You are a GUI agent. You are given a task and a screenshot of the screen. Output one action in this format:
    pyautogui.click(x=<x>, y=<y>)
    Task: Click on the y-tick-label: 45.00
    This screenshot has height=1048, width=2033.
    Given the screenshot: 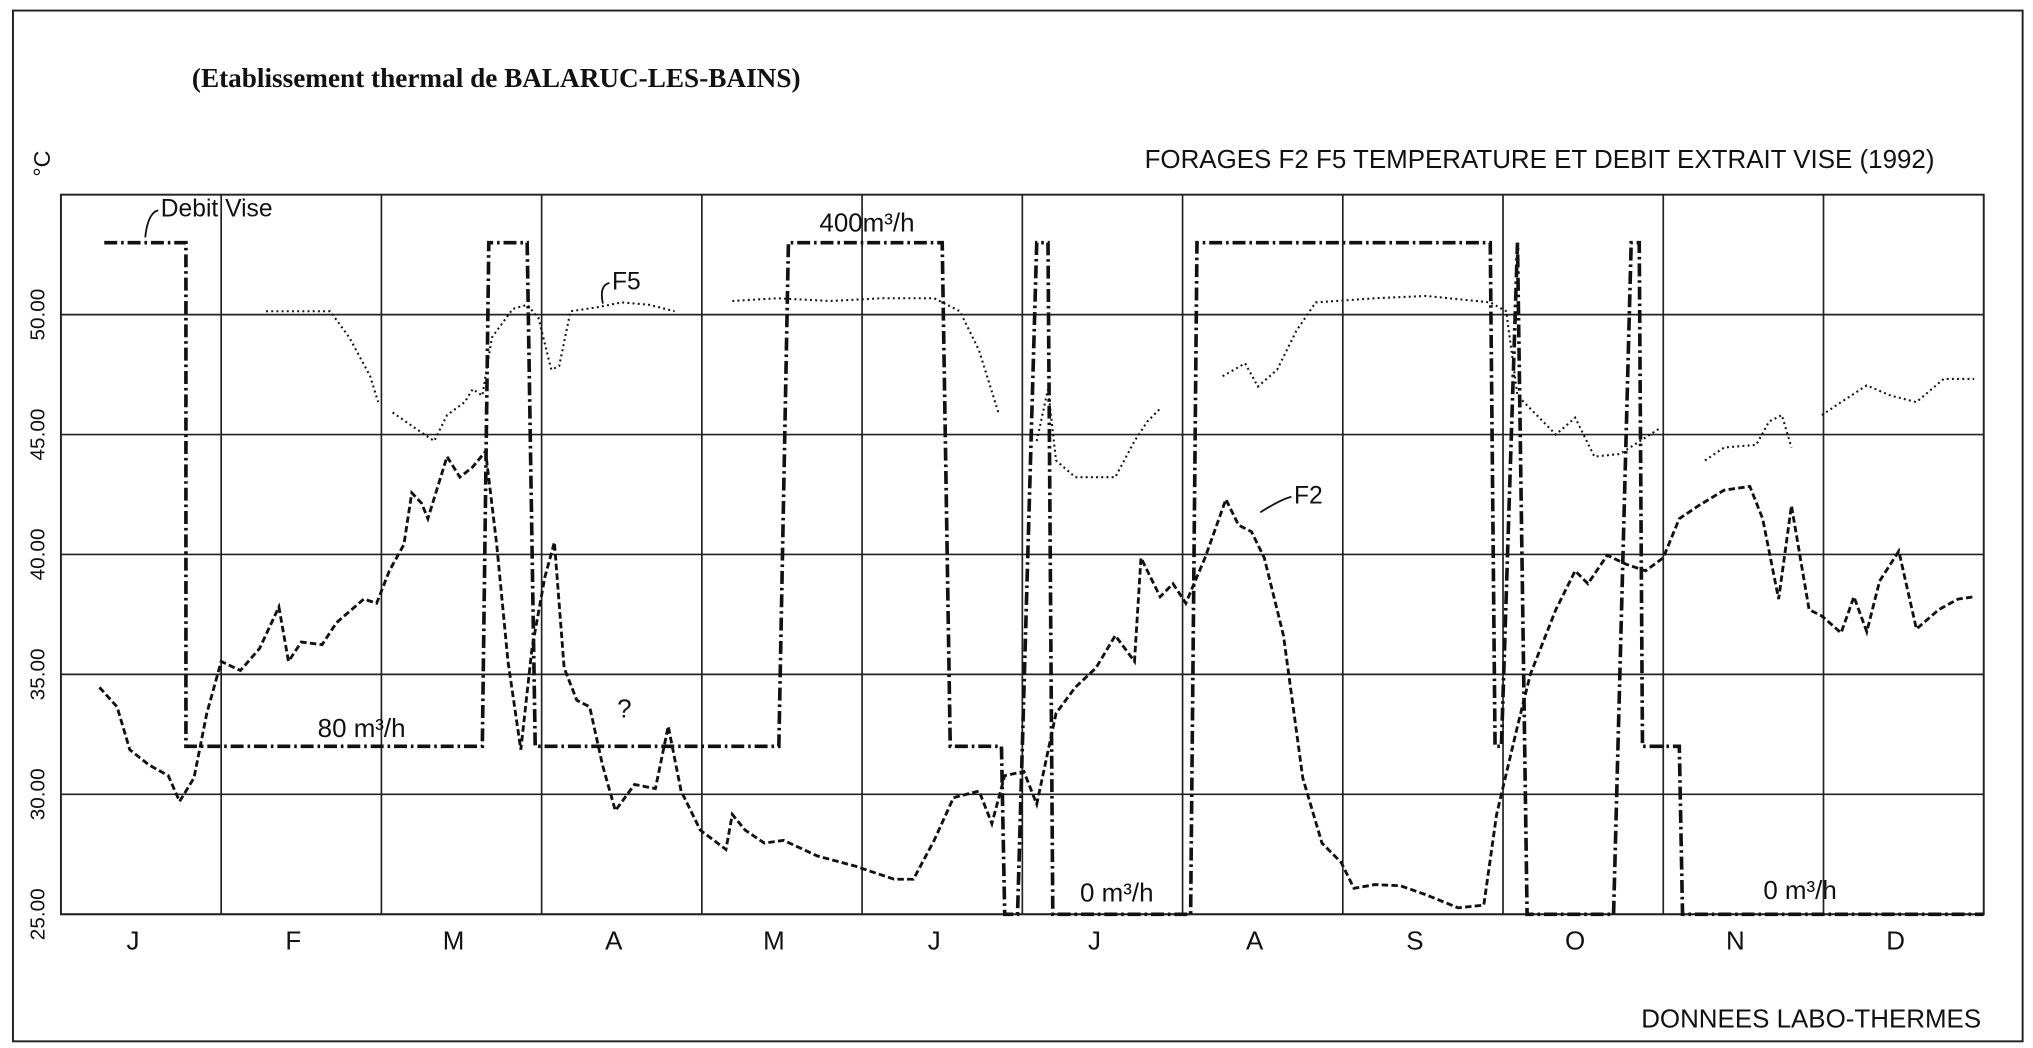 What is the action you would take?
    pyautogui.click(x=37, y=435)
    